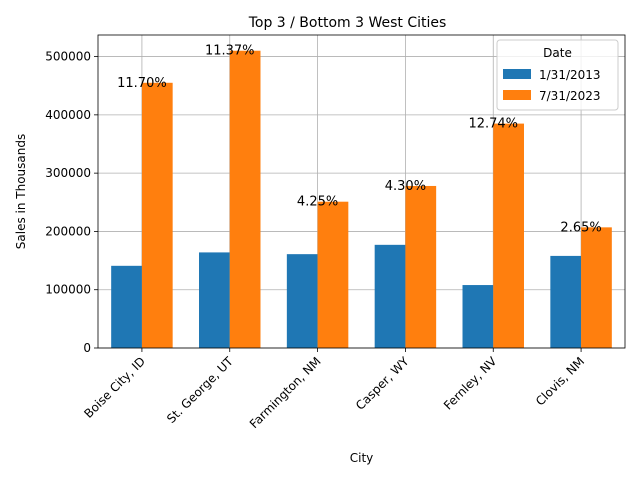 This screenshot has height=480, width=640. I want to click on chart-title: Top 3 / Bottom 3 West Cities, so click(347, 23).